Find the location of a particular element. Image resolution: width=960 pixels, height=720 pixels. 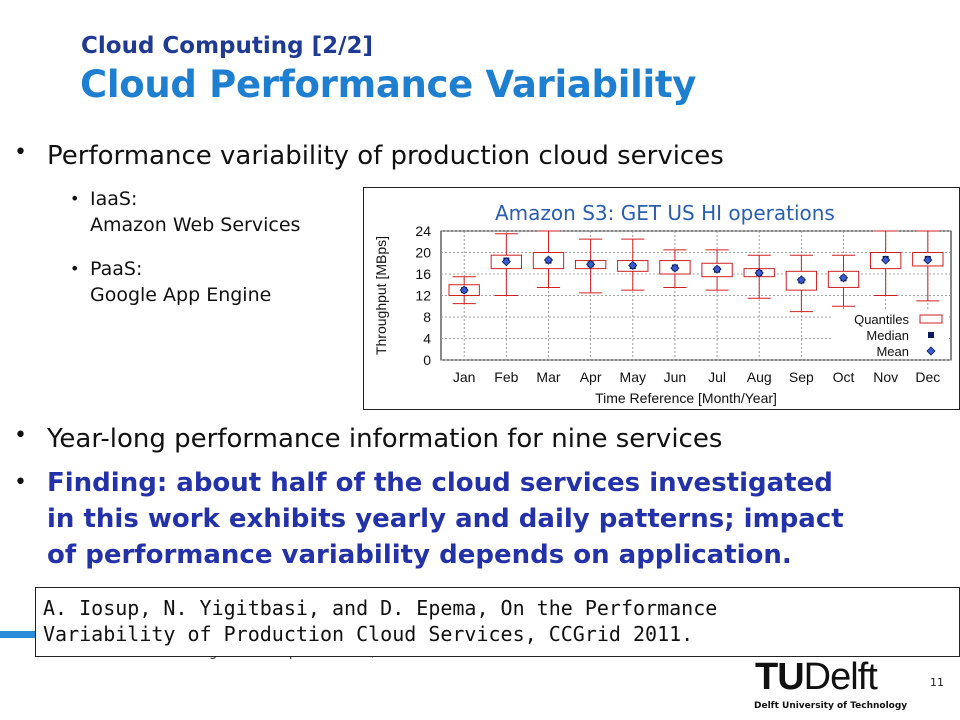

chart-title: Amazon S3: GET US HI operations is located at coordinates (665, 213).